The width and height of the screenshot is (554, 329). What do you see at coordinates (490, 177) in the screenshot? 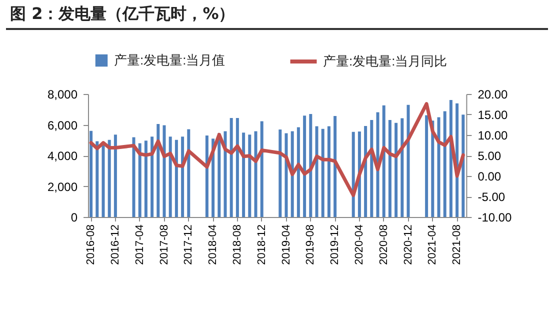
I see `y2-tick-label: 0.00` at bounding box center [490, 177].